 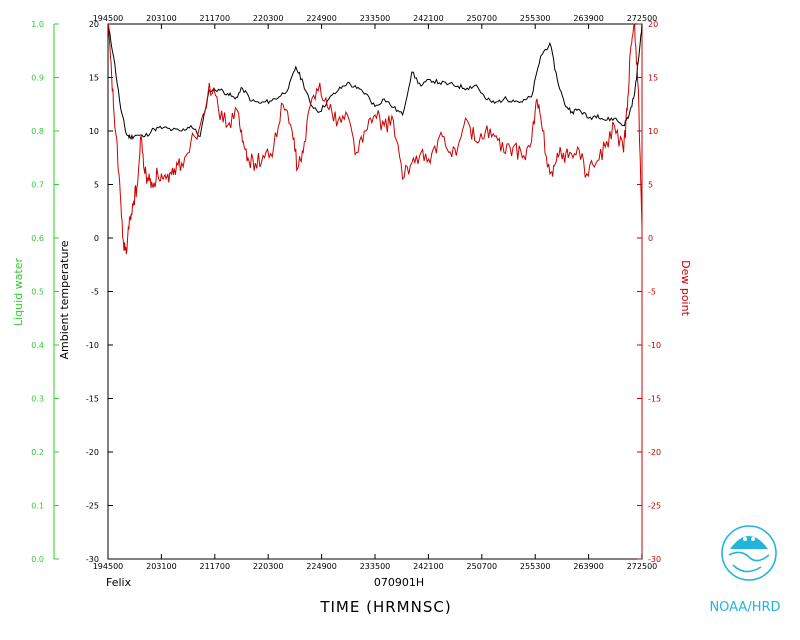 What do you see at coordinates (642, 18) in the screenshot?
I see `x-top-tick-label: 272500` at bounding box center [642, 18].